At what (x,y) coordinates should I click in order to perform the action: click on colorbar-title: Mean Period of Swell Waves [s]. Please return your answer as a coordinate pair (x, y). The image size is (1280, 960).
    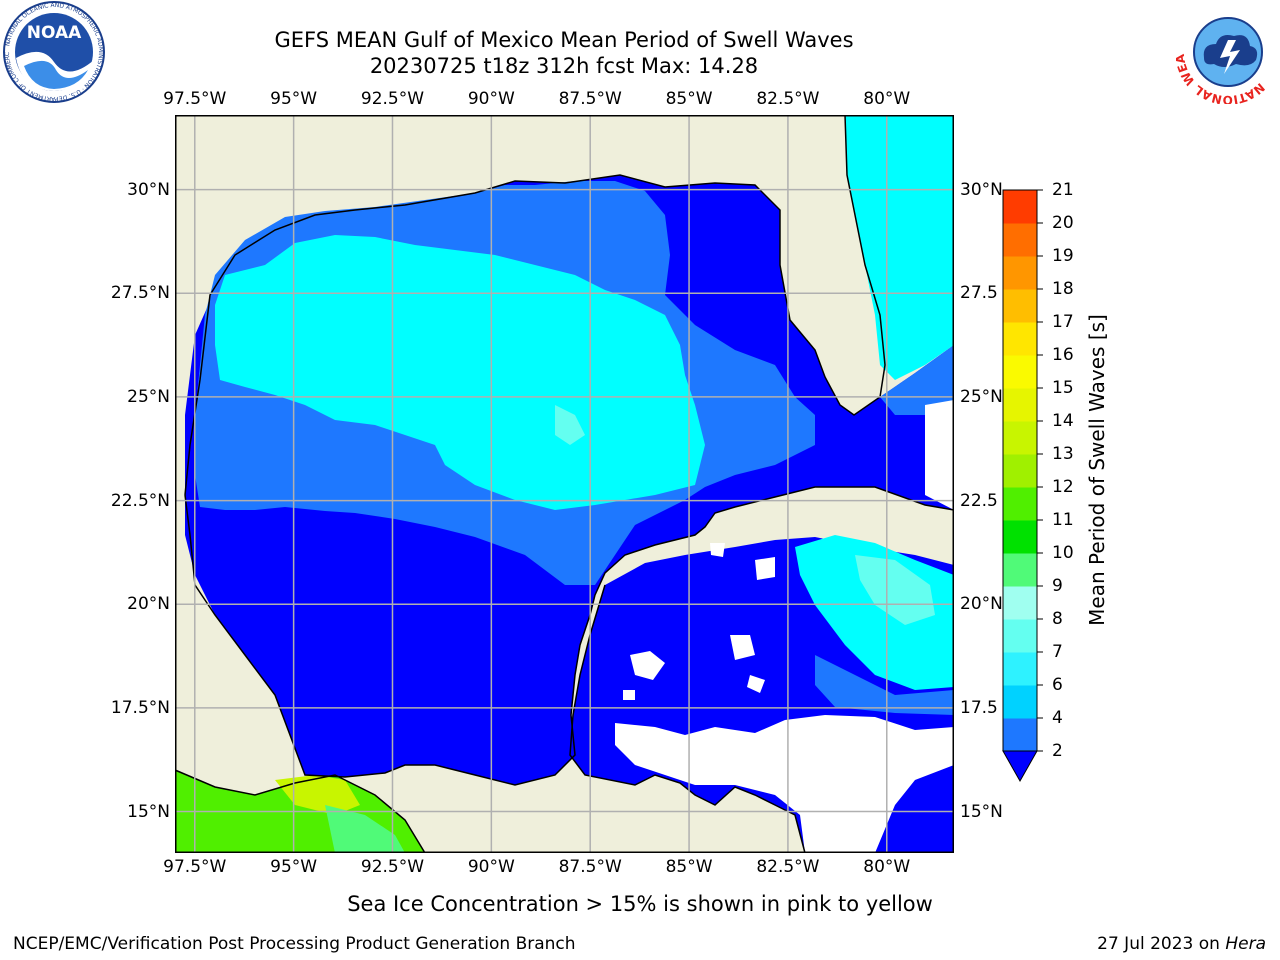
    Looking at the image, I should click on (1097, 470).